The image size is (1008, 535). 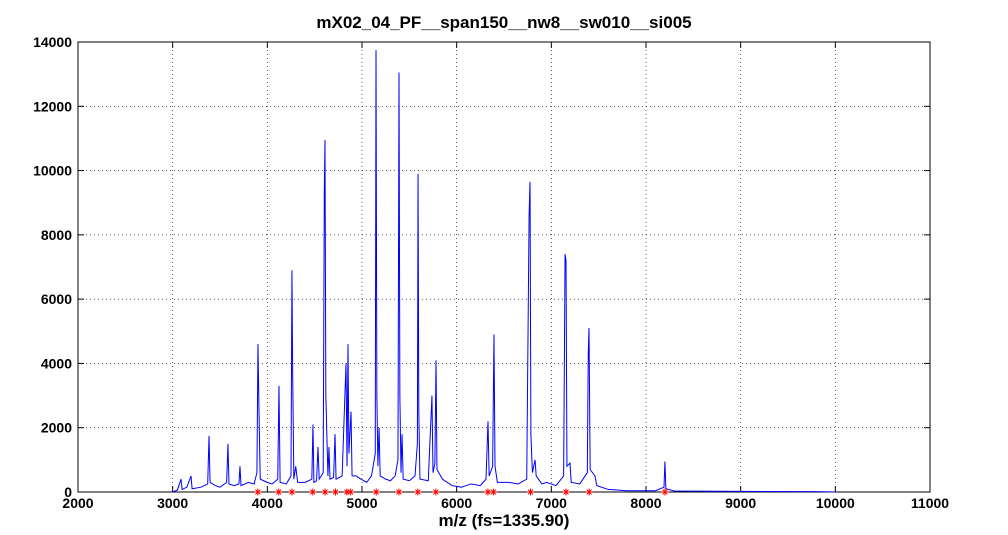 I want to click on x-tick-label: 11000, so click(x=930, y=503).